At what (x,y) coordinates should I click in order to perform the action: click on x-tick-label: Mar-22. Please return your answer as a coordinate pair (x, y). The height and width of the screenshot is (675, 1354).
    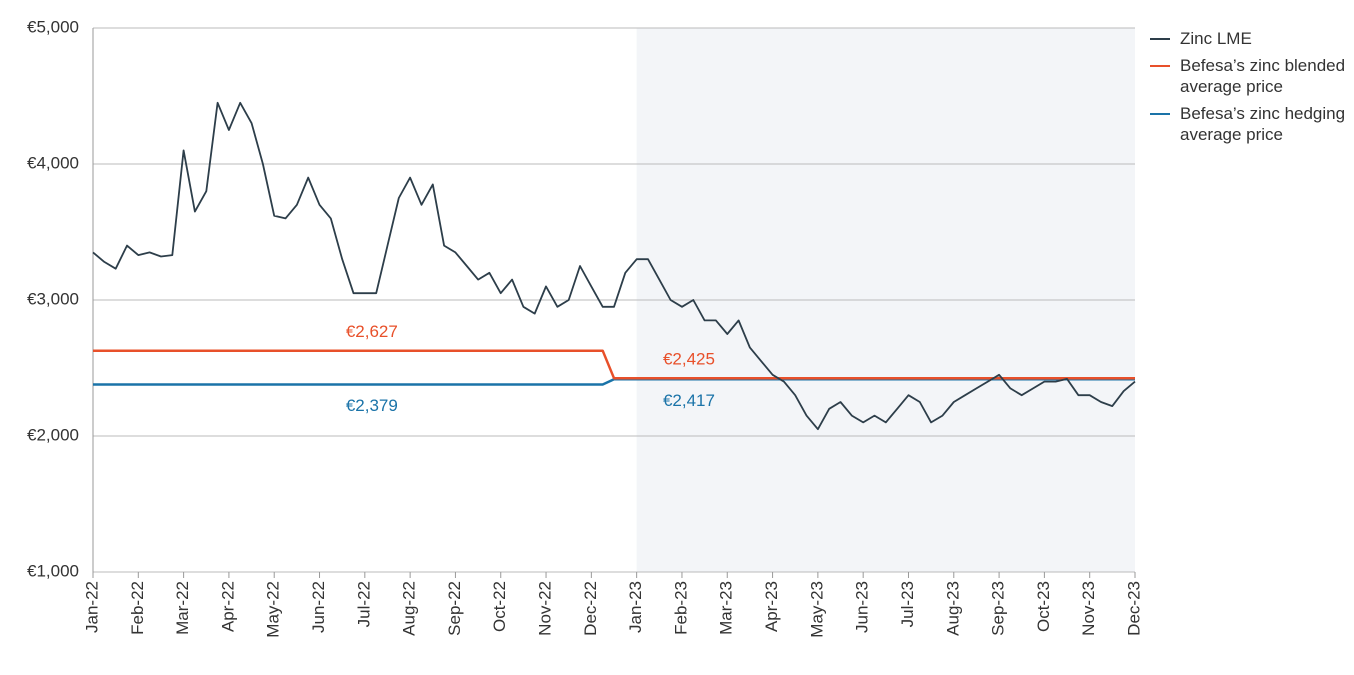
    Looking at the image, I should click on (182, 608).